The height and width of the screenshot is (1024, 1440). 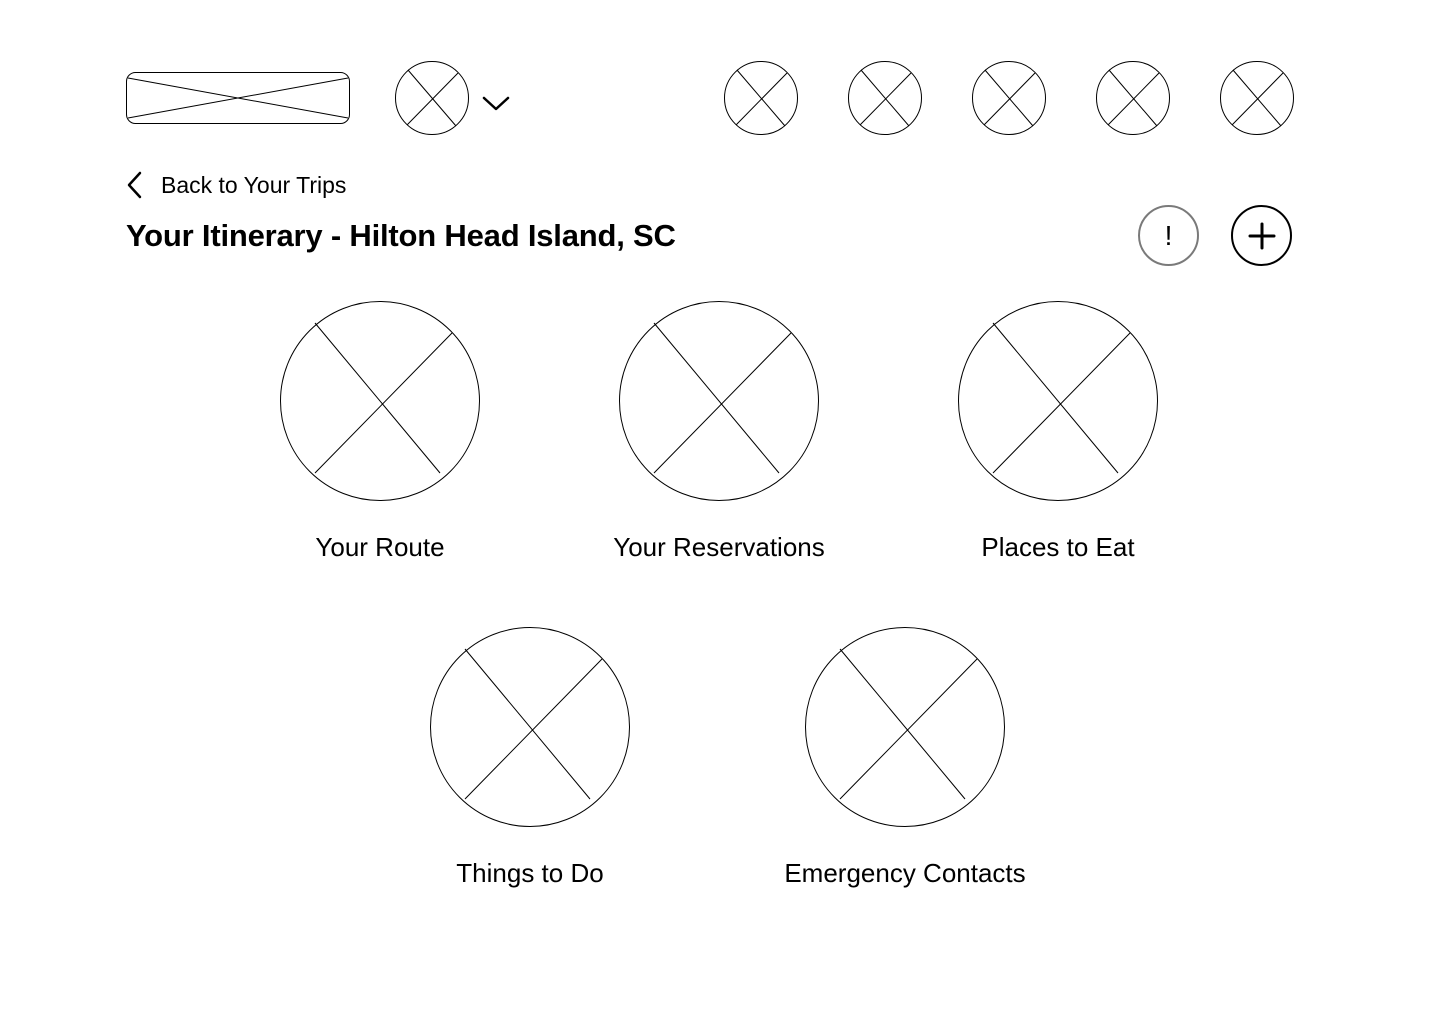 I want to click on card-label: Emergency Contacts, so click(x=905, y=873).